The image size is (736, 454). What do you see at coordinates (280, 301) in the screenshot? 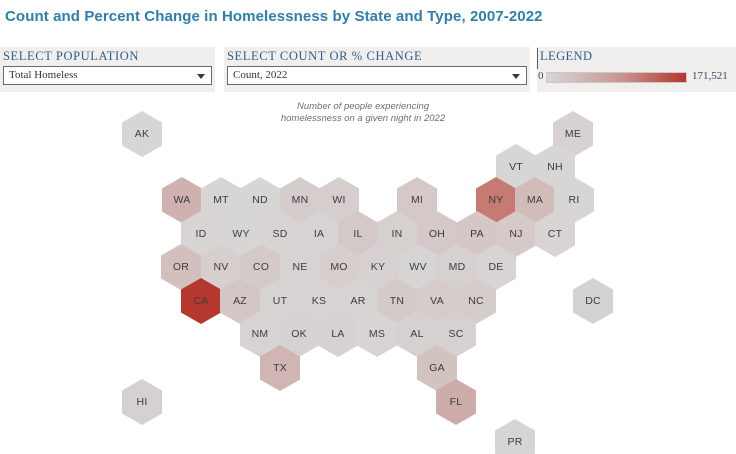
I see `hex-label-UT: UT` at bounding box center [280, 301].